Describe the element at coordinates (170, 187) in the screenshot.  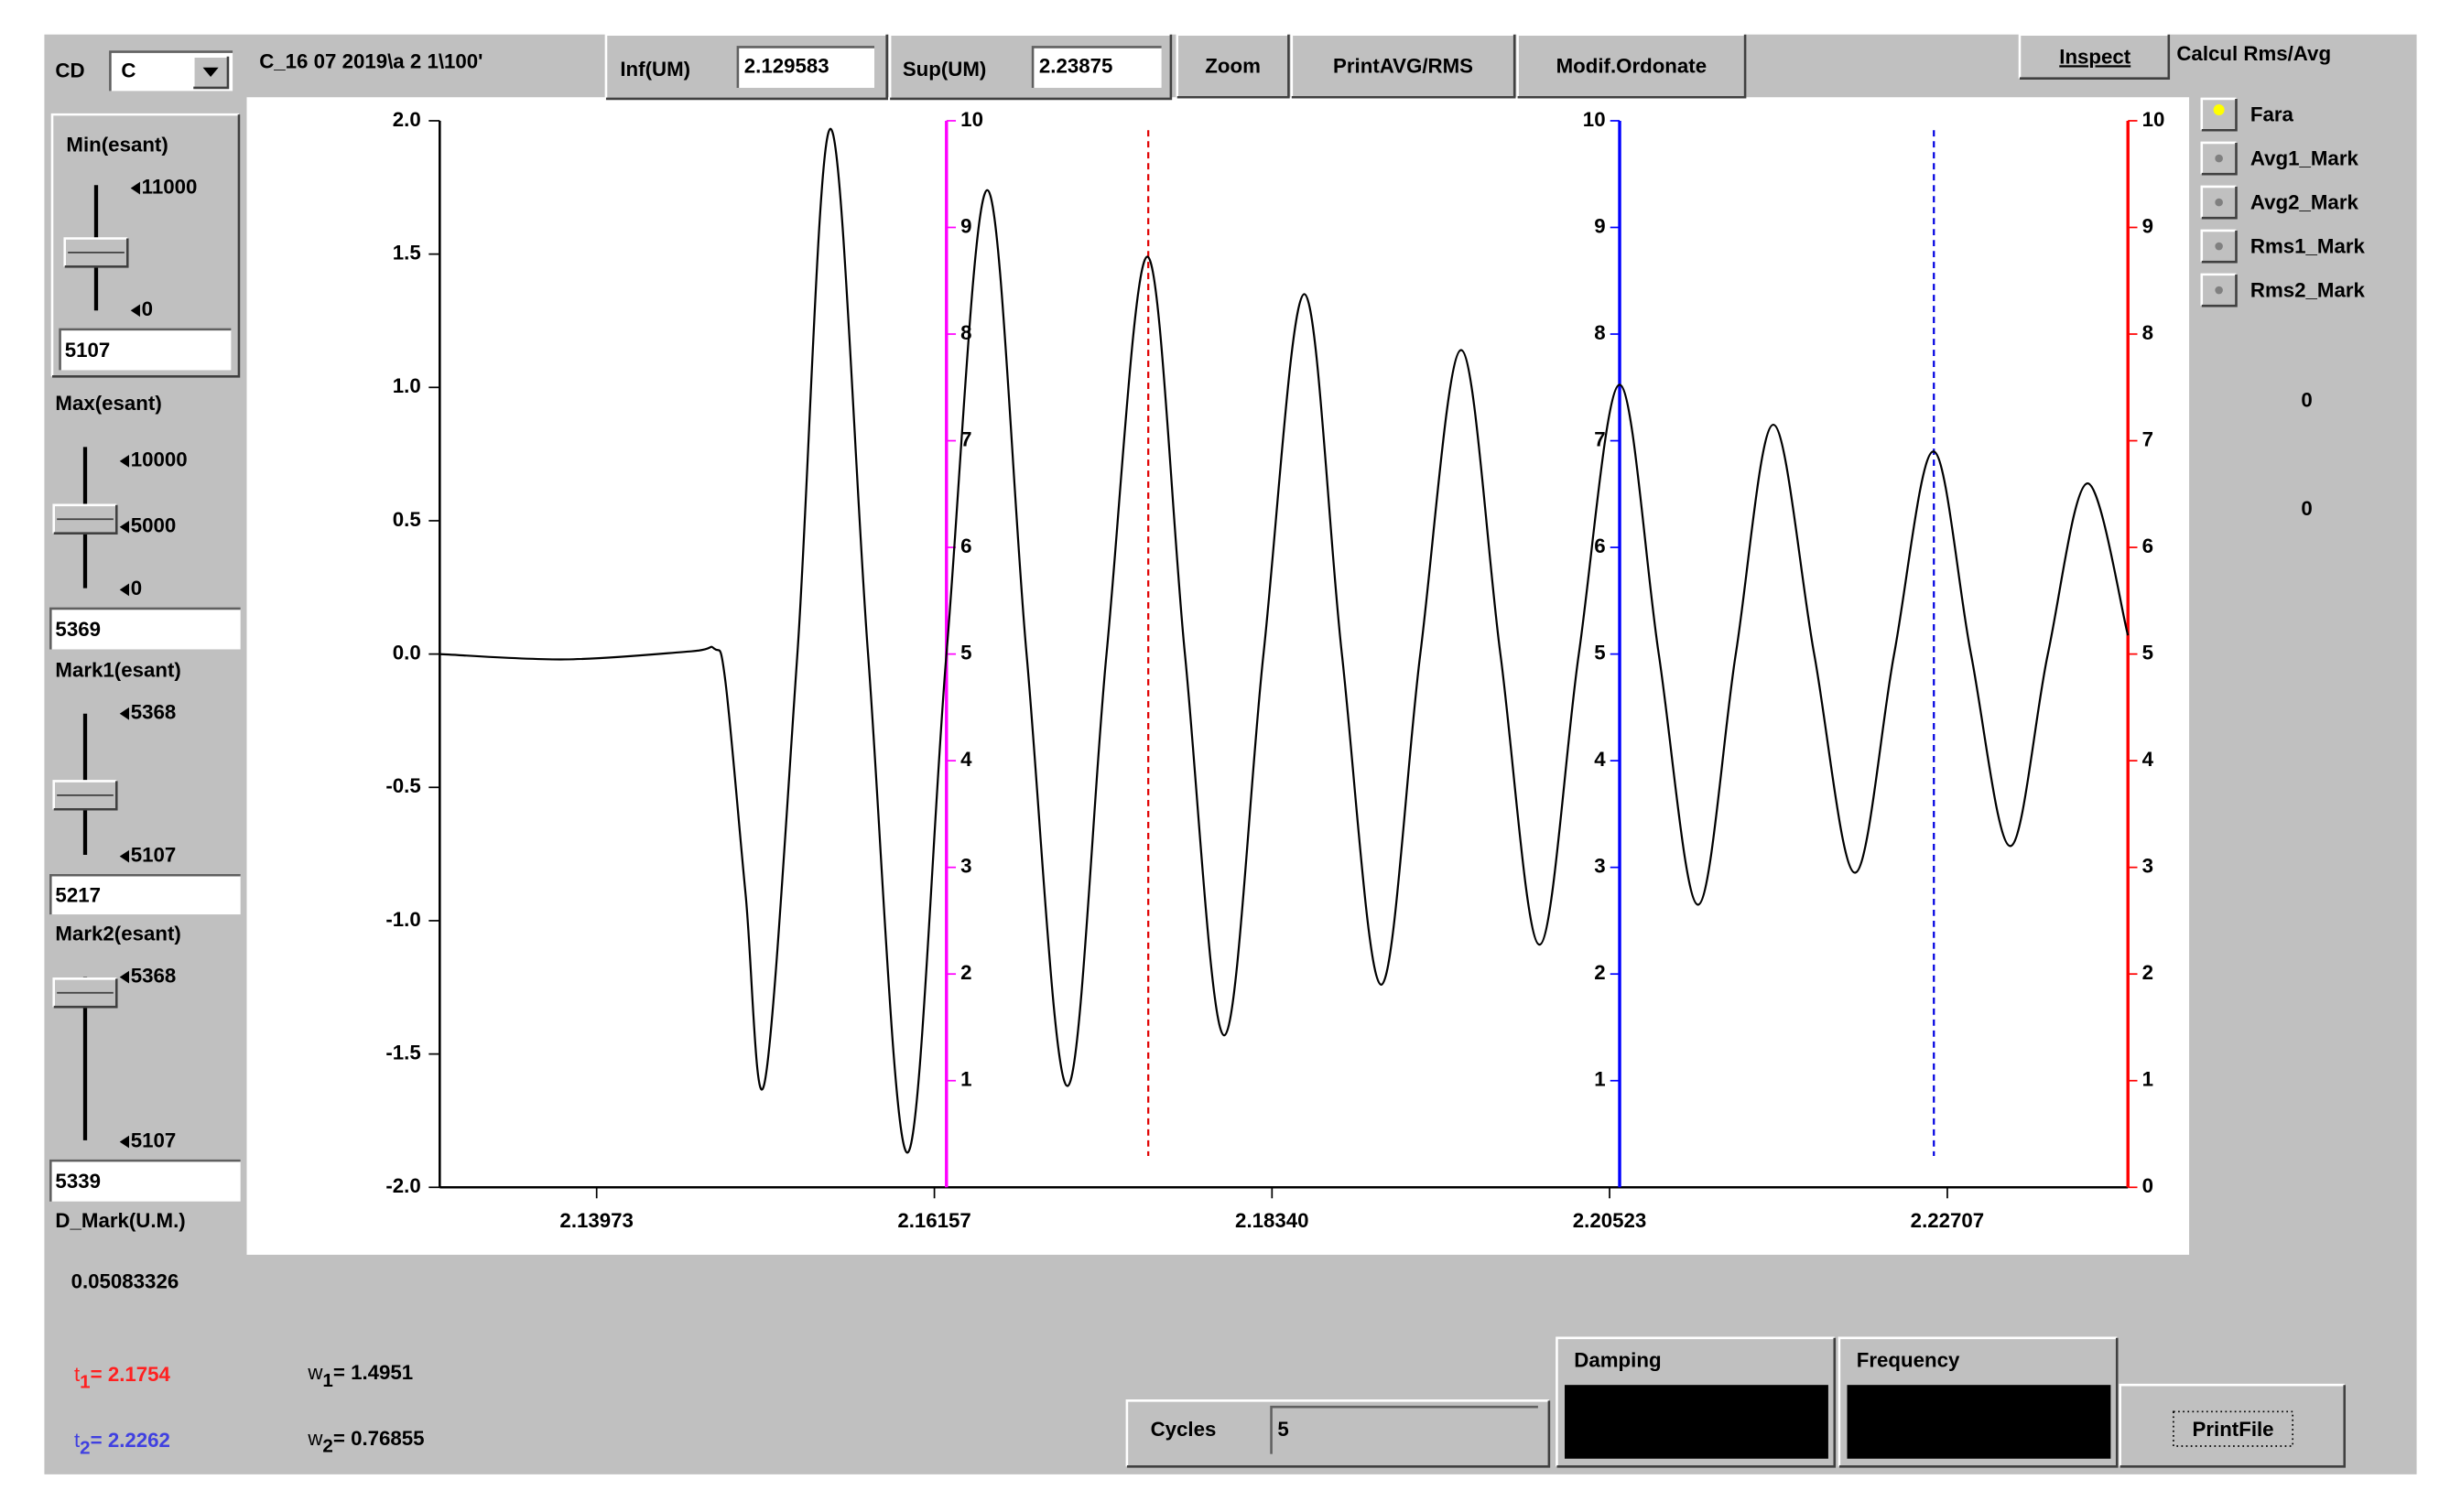
I see `slider-tick-label: 11000` at that location.